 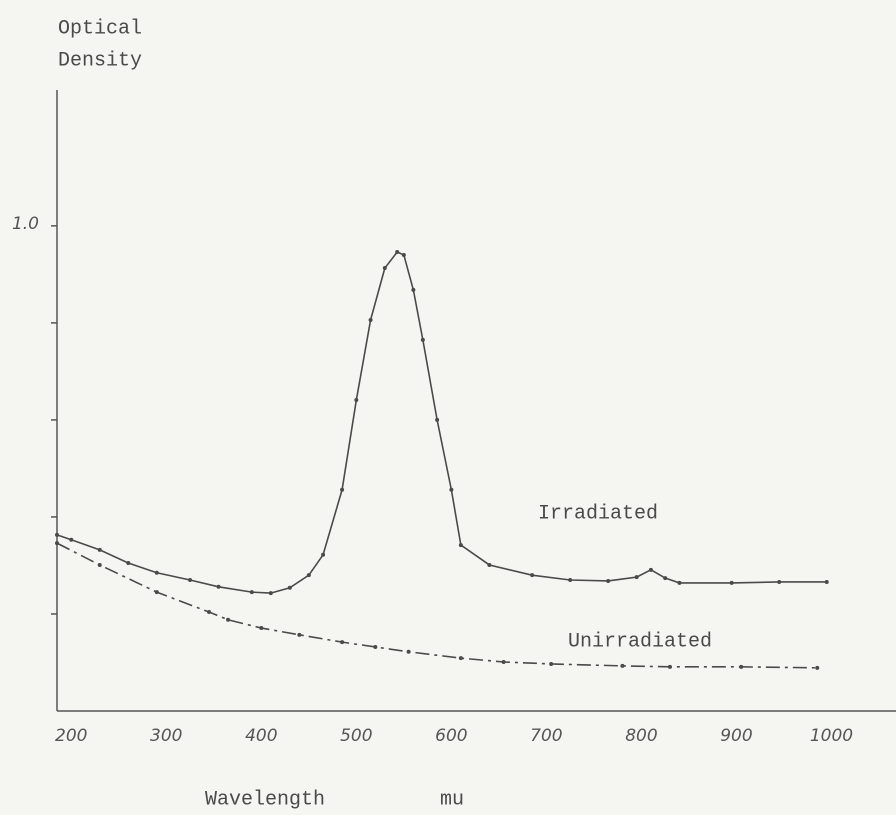 I want to click on y-axis-label: Density, so click(x=100, y=60).